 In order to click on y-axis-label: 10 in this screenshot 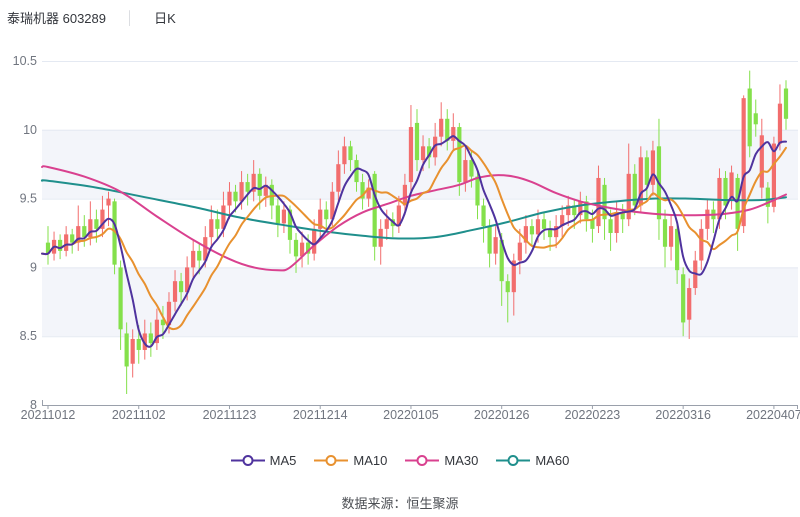, I will do `click(30, 130)`.